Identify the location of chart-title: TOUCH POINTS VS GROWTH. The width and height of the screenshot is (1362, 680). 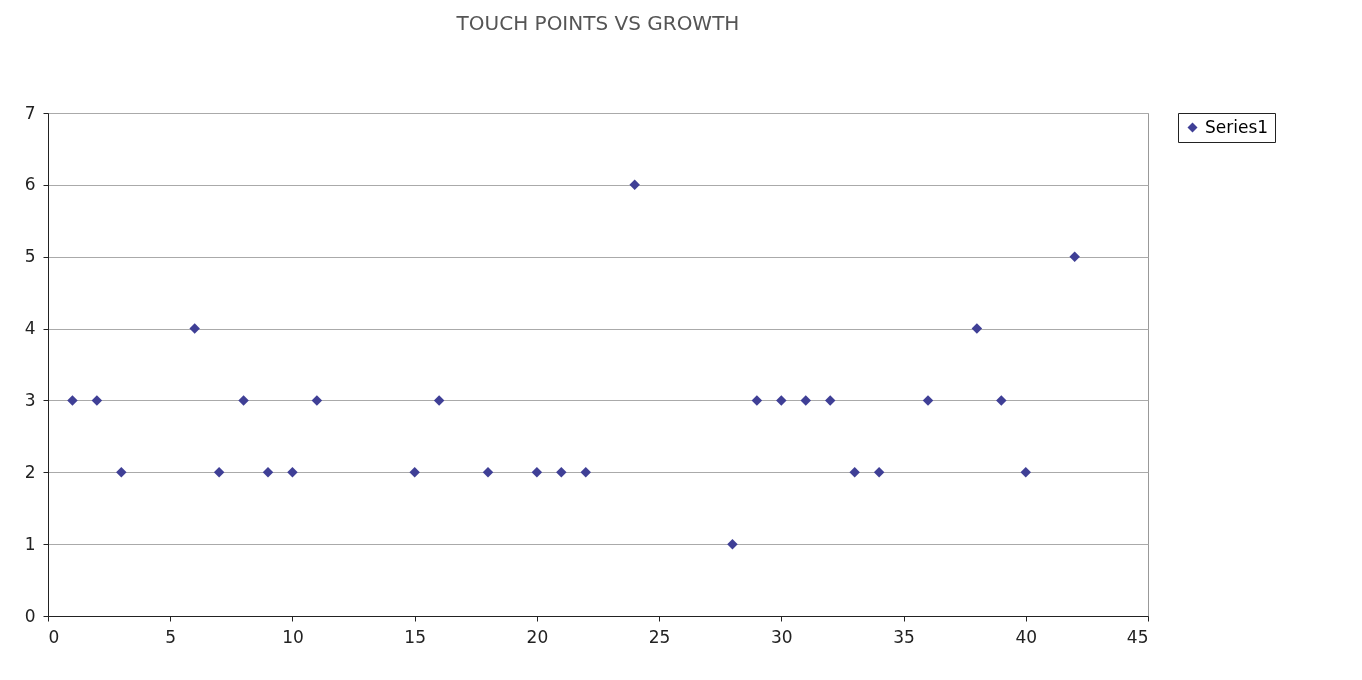
(597, 23).